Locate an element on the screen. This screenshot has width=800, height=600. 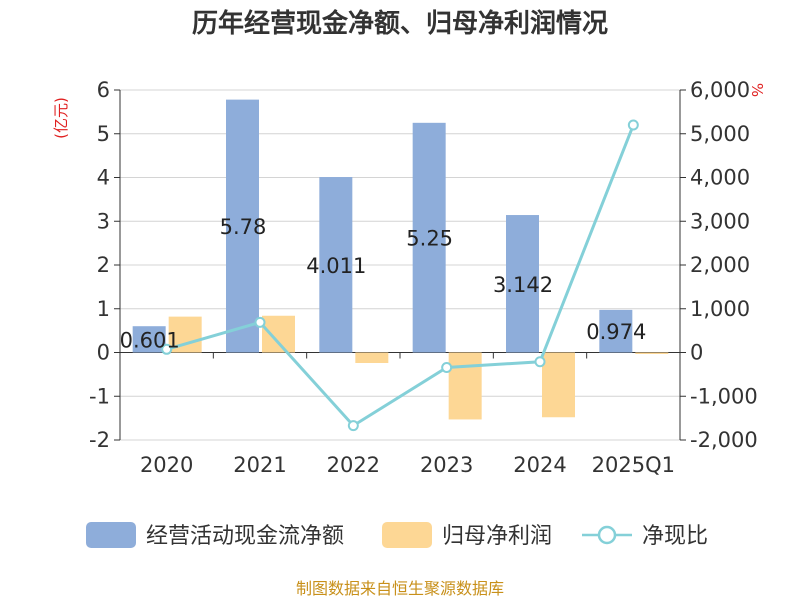
legend-swatch-cash-flow is located at coordinates (111, 535).